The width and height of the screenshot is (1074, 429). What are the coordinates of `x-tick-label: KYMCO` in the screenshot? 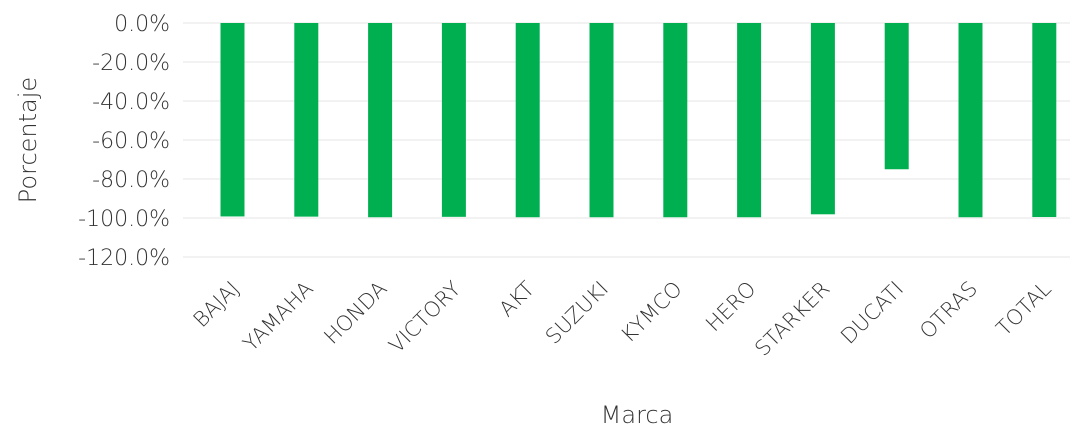 It's located at (651, 312).